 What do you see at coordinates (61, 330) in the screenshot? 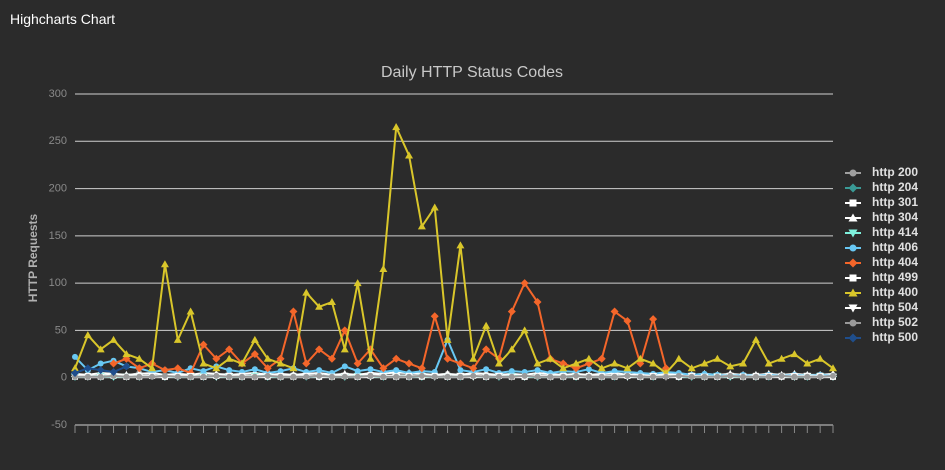
I see `y-tick-label: 50` at bounding box center [61, 330].